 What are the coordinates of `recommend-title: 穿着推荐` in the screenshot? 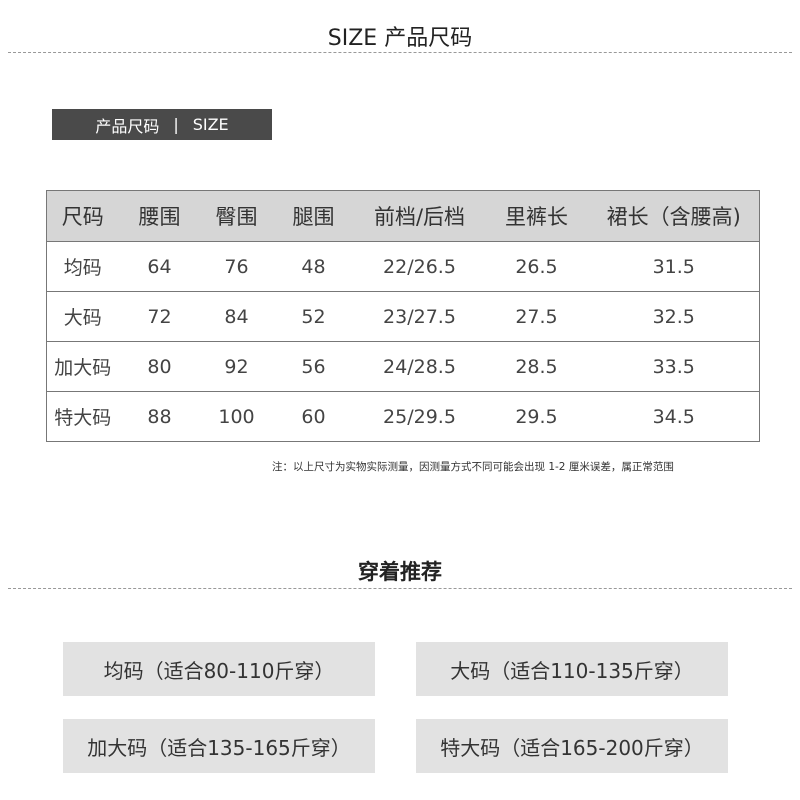 It's located at (400, 572).